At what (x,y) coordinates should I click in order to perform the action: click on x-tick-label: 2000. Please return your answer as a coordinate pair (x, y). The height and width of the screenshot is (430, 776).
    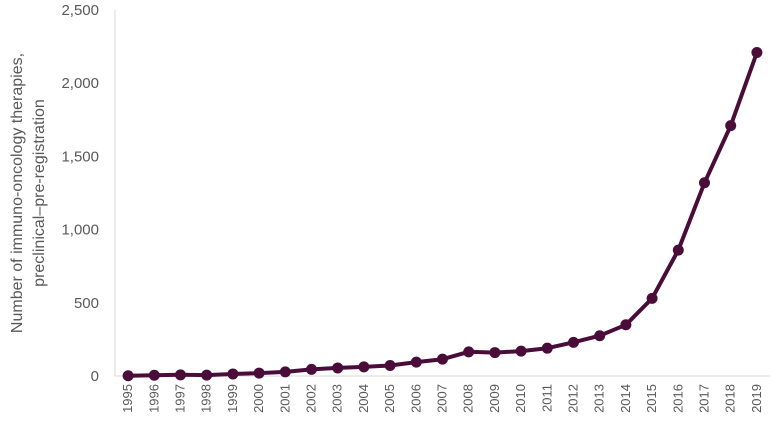
    Looking at the image, I should click on (258, 398).